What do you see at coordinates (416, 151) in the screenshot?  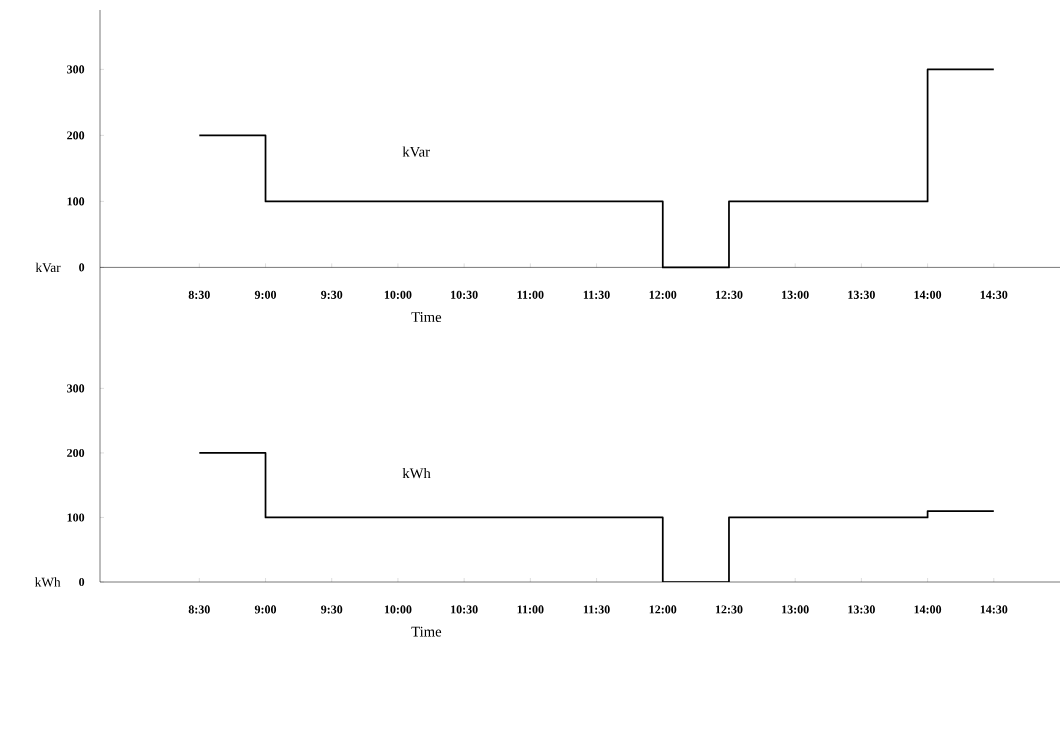 I see `text: kVar` at bounding box center [416, 151].